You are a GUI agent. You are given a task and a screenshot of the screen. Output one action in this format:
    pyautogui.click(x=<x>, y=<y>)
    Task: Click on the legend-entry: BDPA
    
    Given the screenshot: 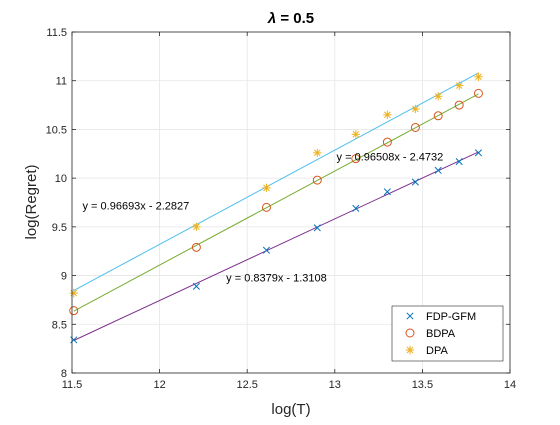 What is the action you would take?
    pyautogui.click(x=430, y=334)
    